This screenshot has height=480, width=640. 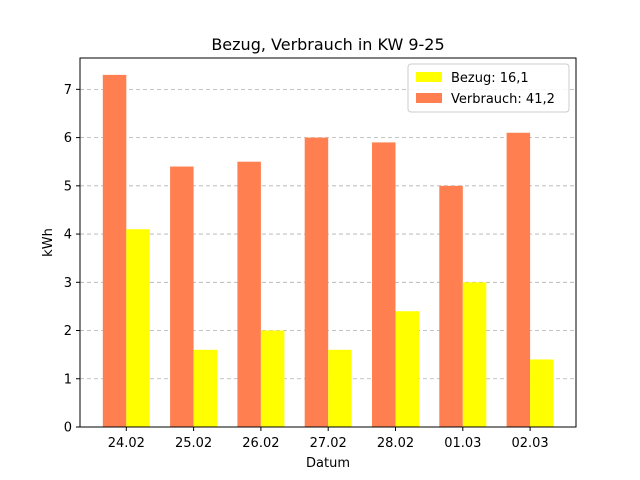 What do you see at coordinates (205, 388) in the screenshot?
I see `bar-bezug-25.02` at bounding box center [205, 388].